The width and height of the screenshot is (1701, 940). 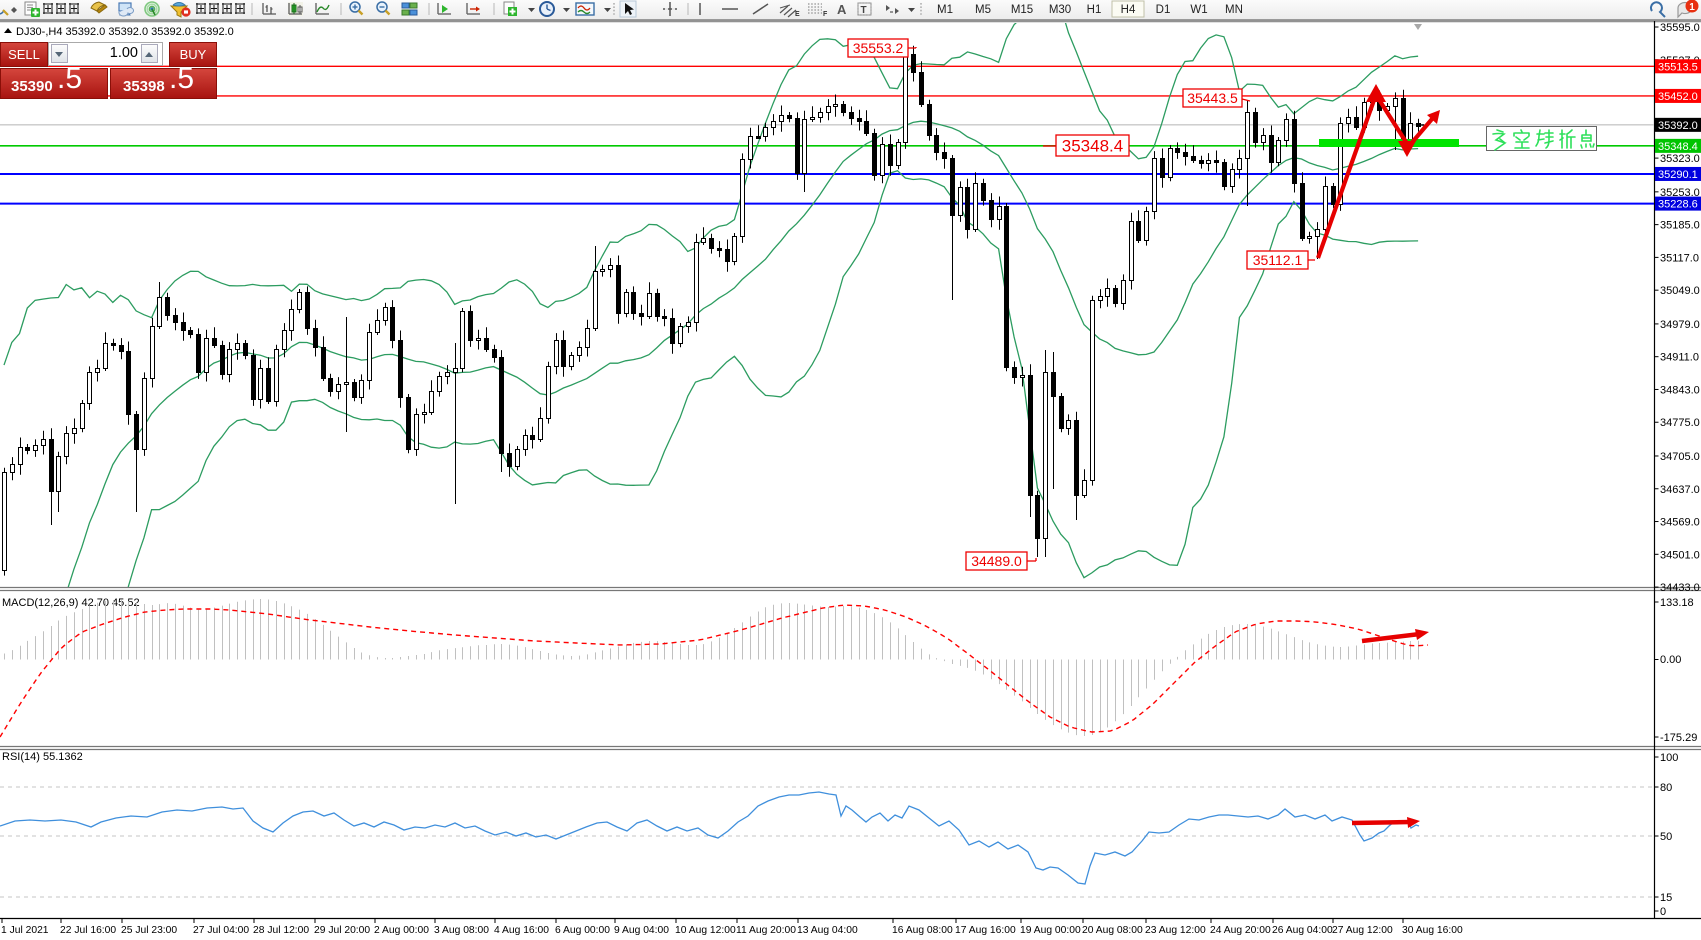 I want to click on svg-text: 1 Jul 2021, so click(x=25, y=930).